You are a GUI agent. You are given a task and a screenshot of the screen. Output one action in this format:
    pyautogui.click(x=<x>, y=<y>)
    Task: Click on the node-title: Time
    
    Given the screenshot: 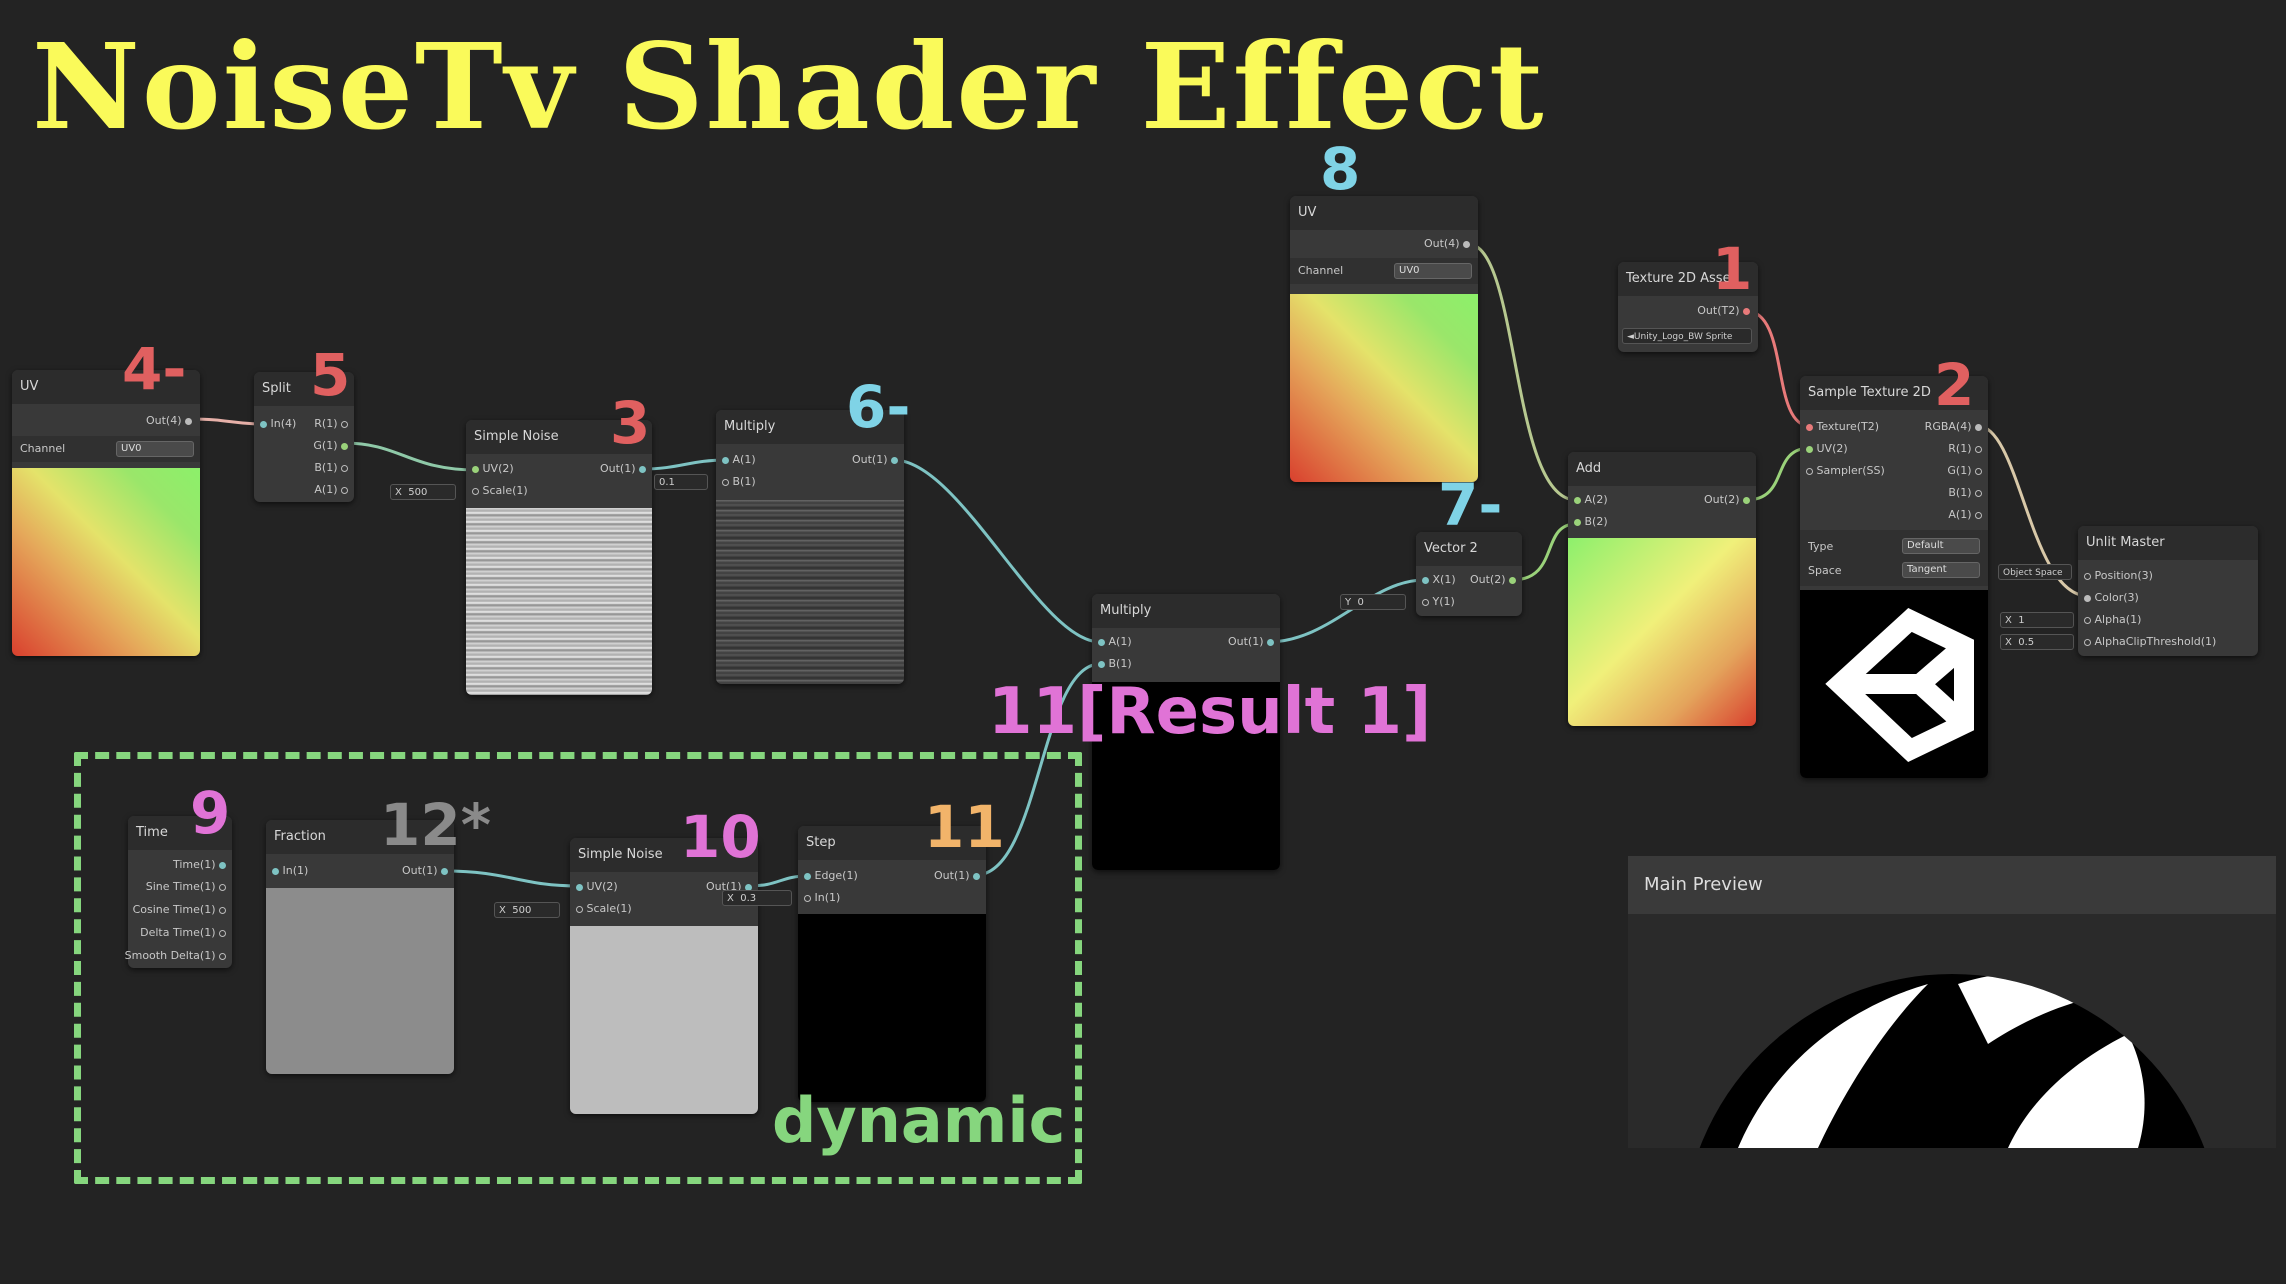 What is the action you would take?
    pyautogui.click(x=180, y=833)
    